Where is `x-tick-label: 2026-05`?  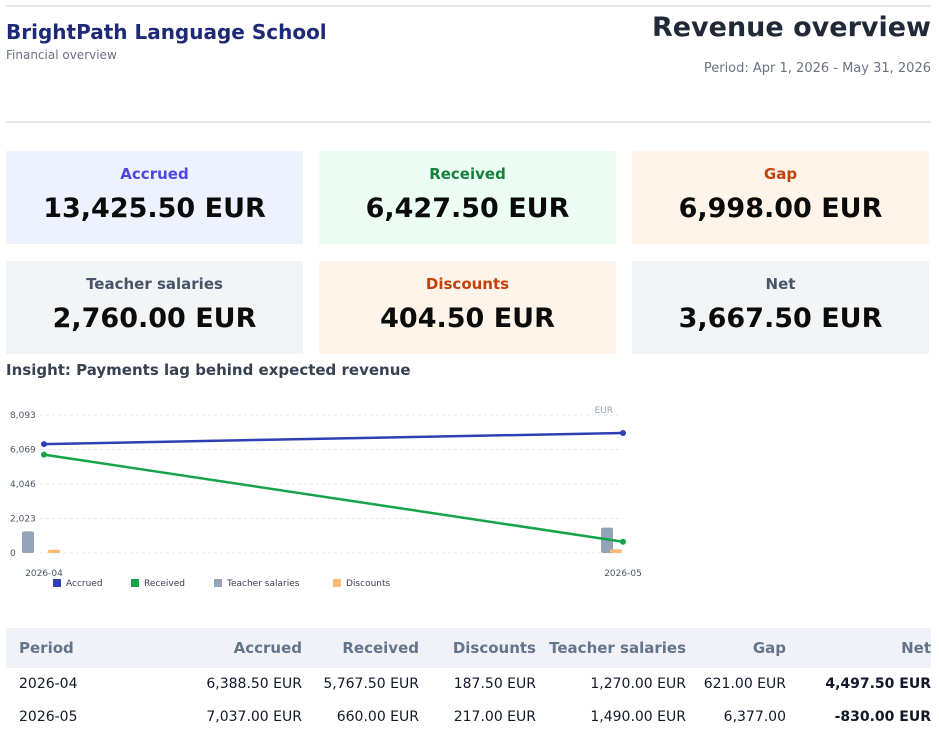 x-tick-label: 2026-05 is located at coordinates (623, 574).